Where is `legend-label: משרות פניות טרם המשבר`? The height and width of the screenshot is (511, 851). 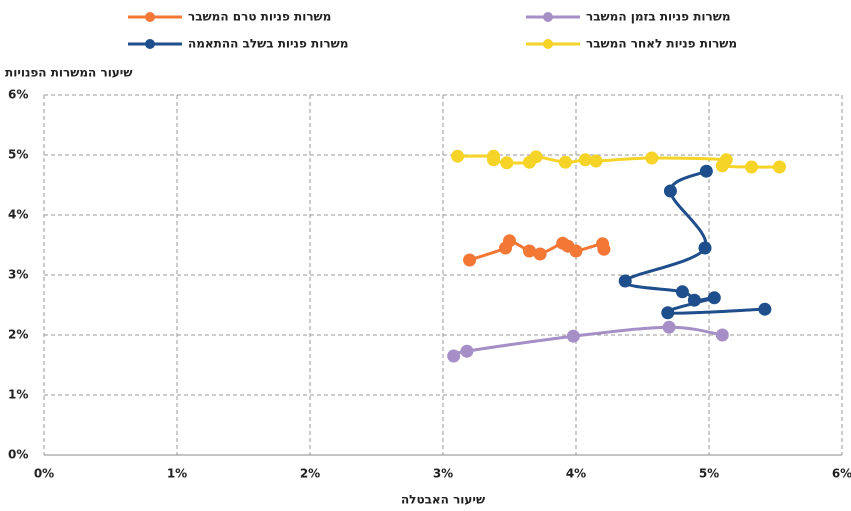 legend-label: משרות פניות טרם המשבר is located at coordinates (259, 17).